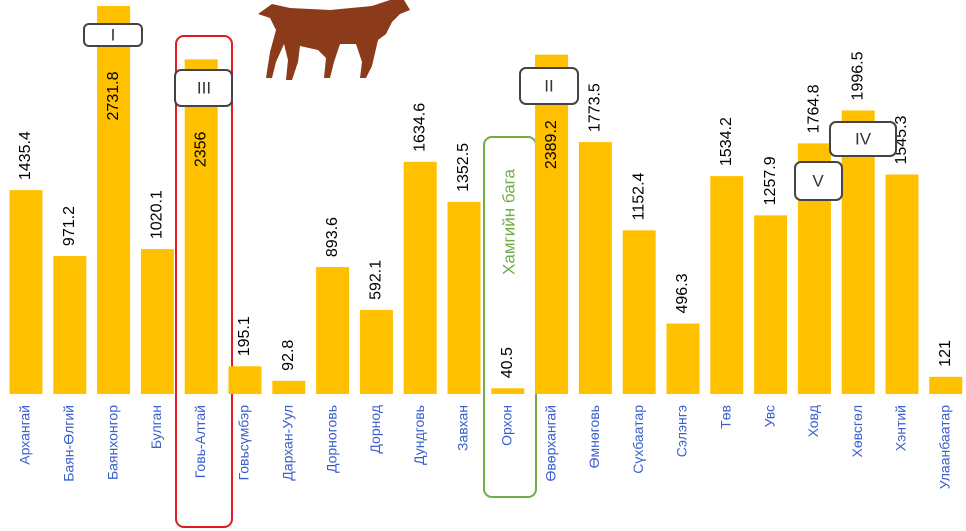 The width and height of the screenshot is (966, 531). What do you see at coordinates (463, 428) in the screenshot?
I see `x-tick-label: Завхан` at bounding box center [463, 428].